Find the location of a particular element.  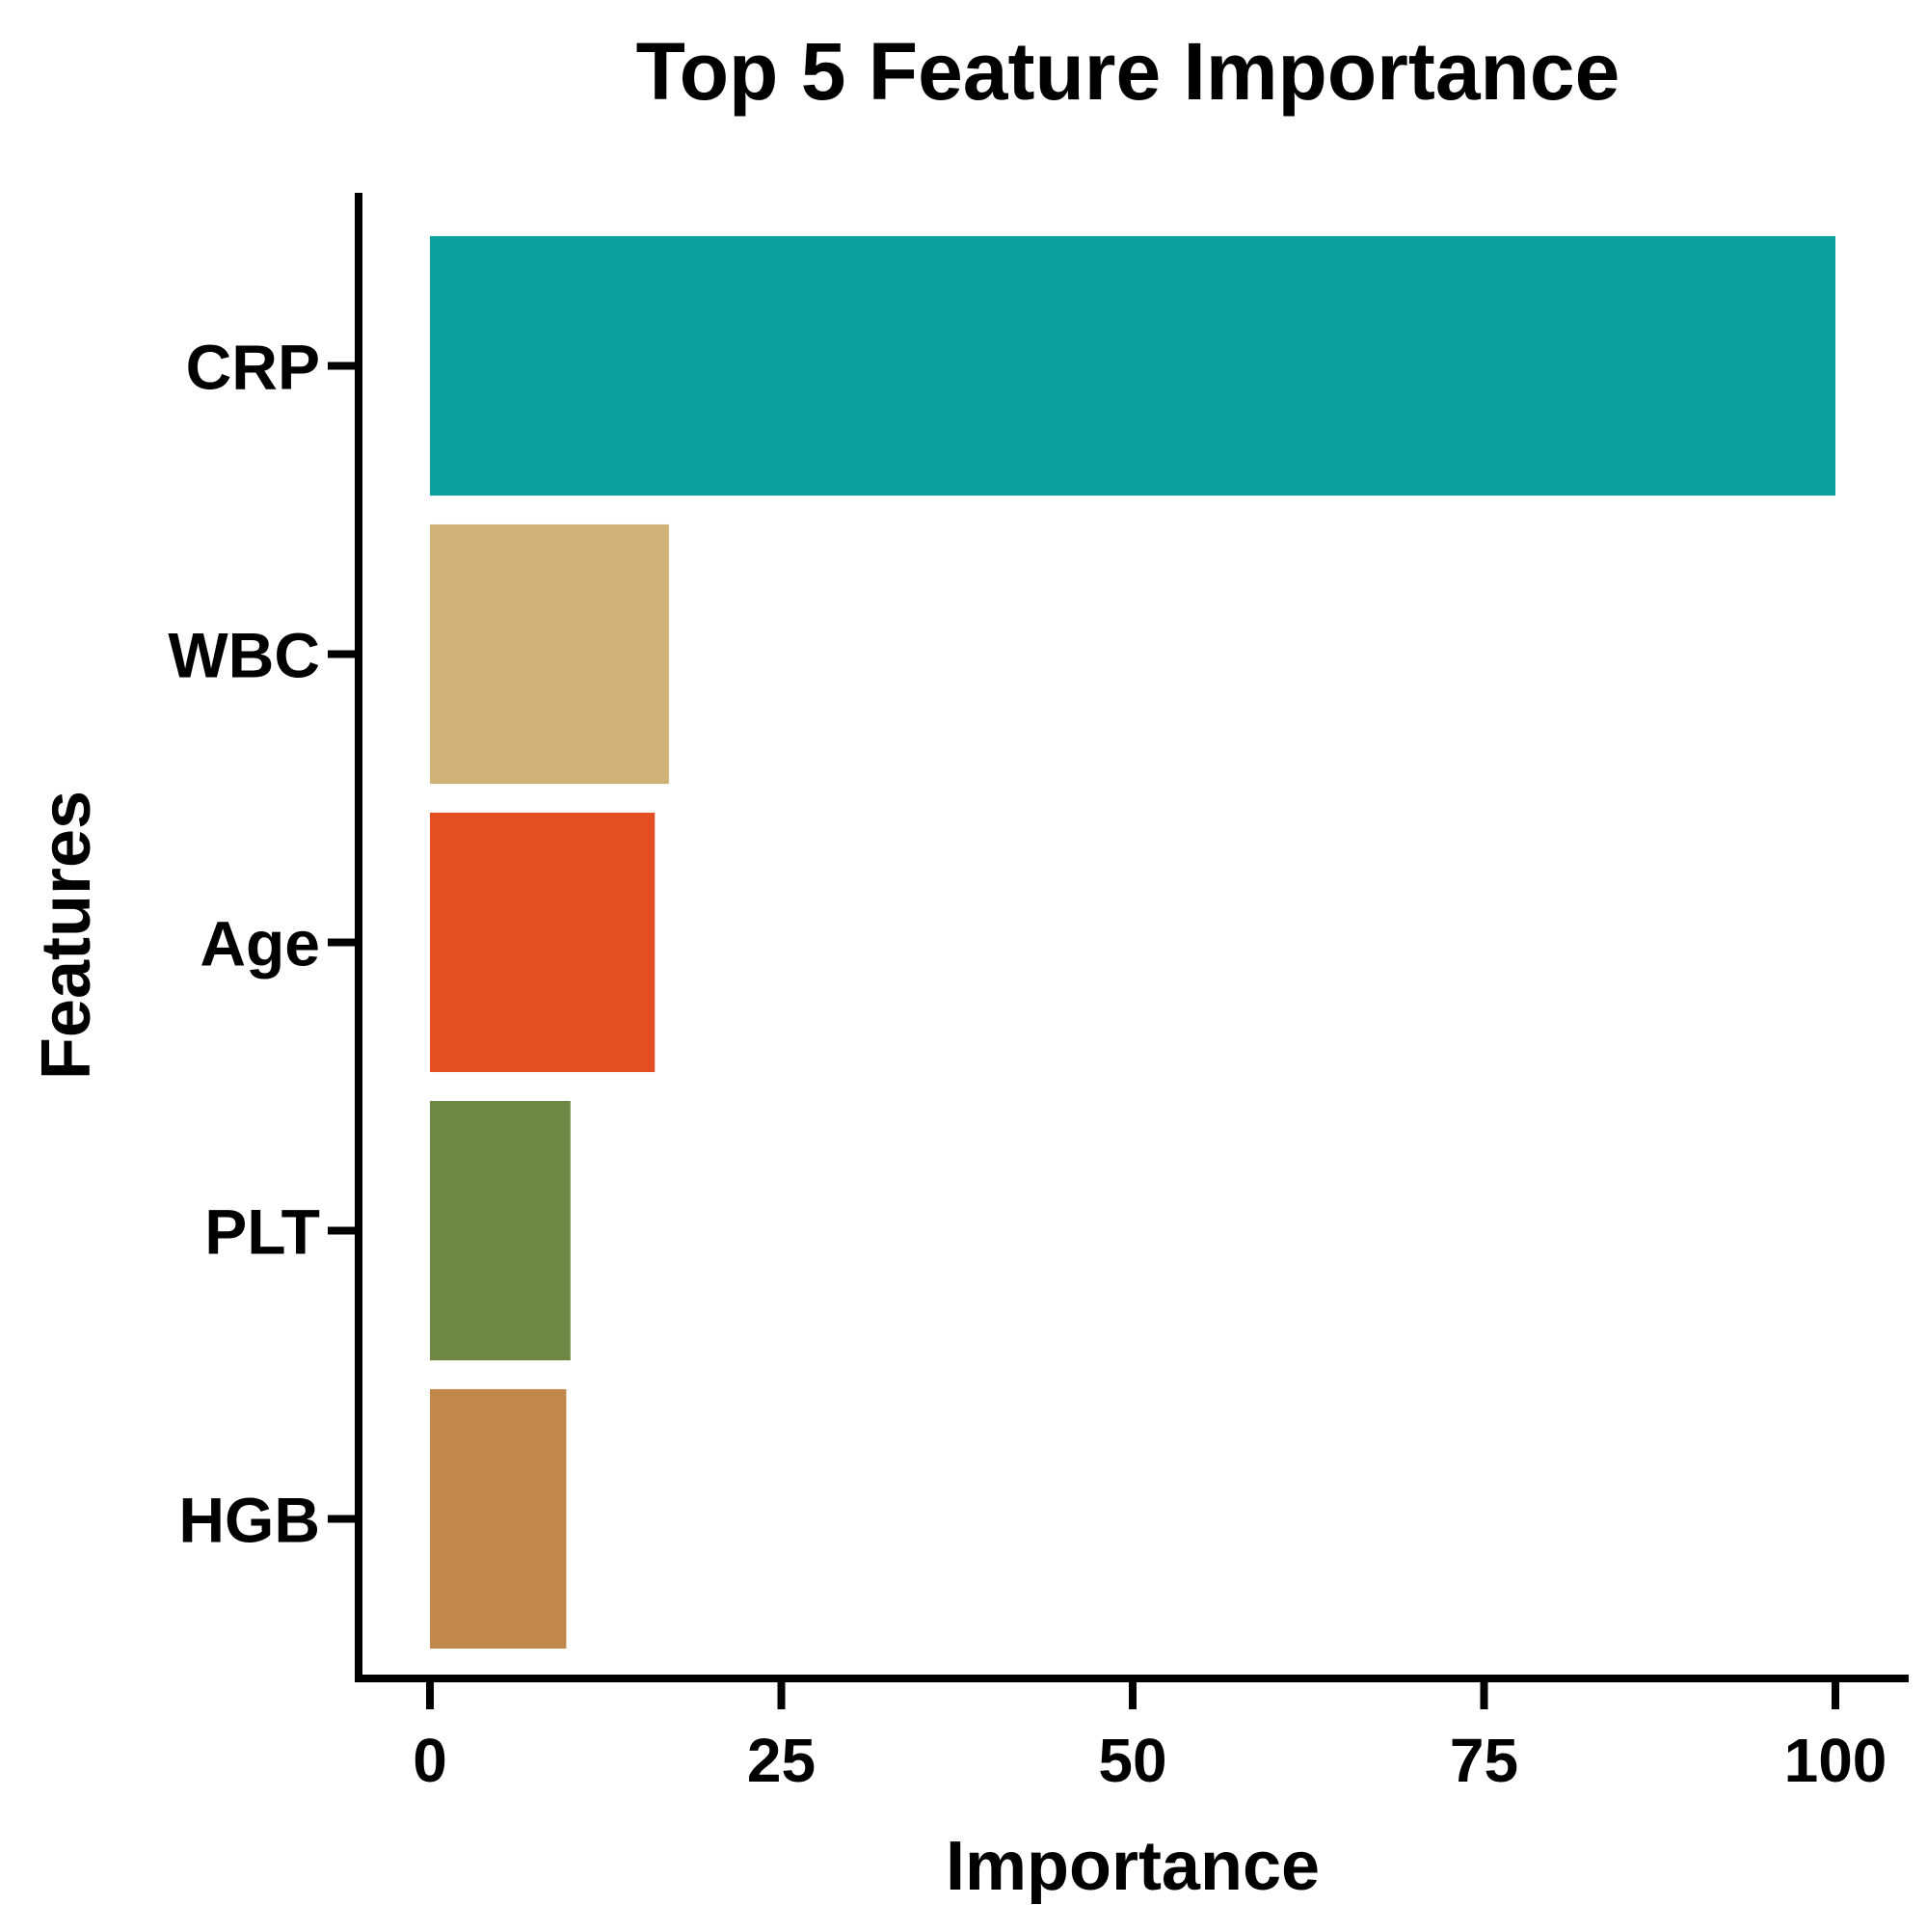

y-ticks: CRP WBC Age PLT HGB is located at coordinates (263, 944).